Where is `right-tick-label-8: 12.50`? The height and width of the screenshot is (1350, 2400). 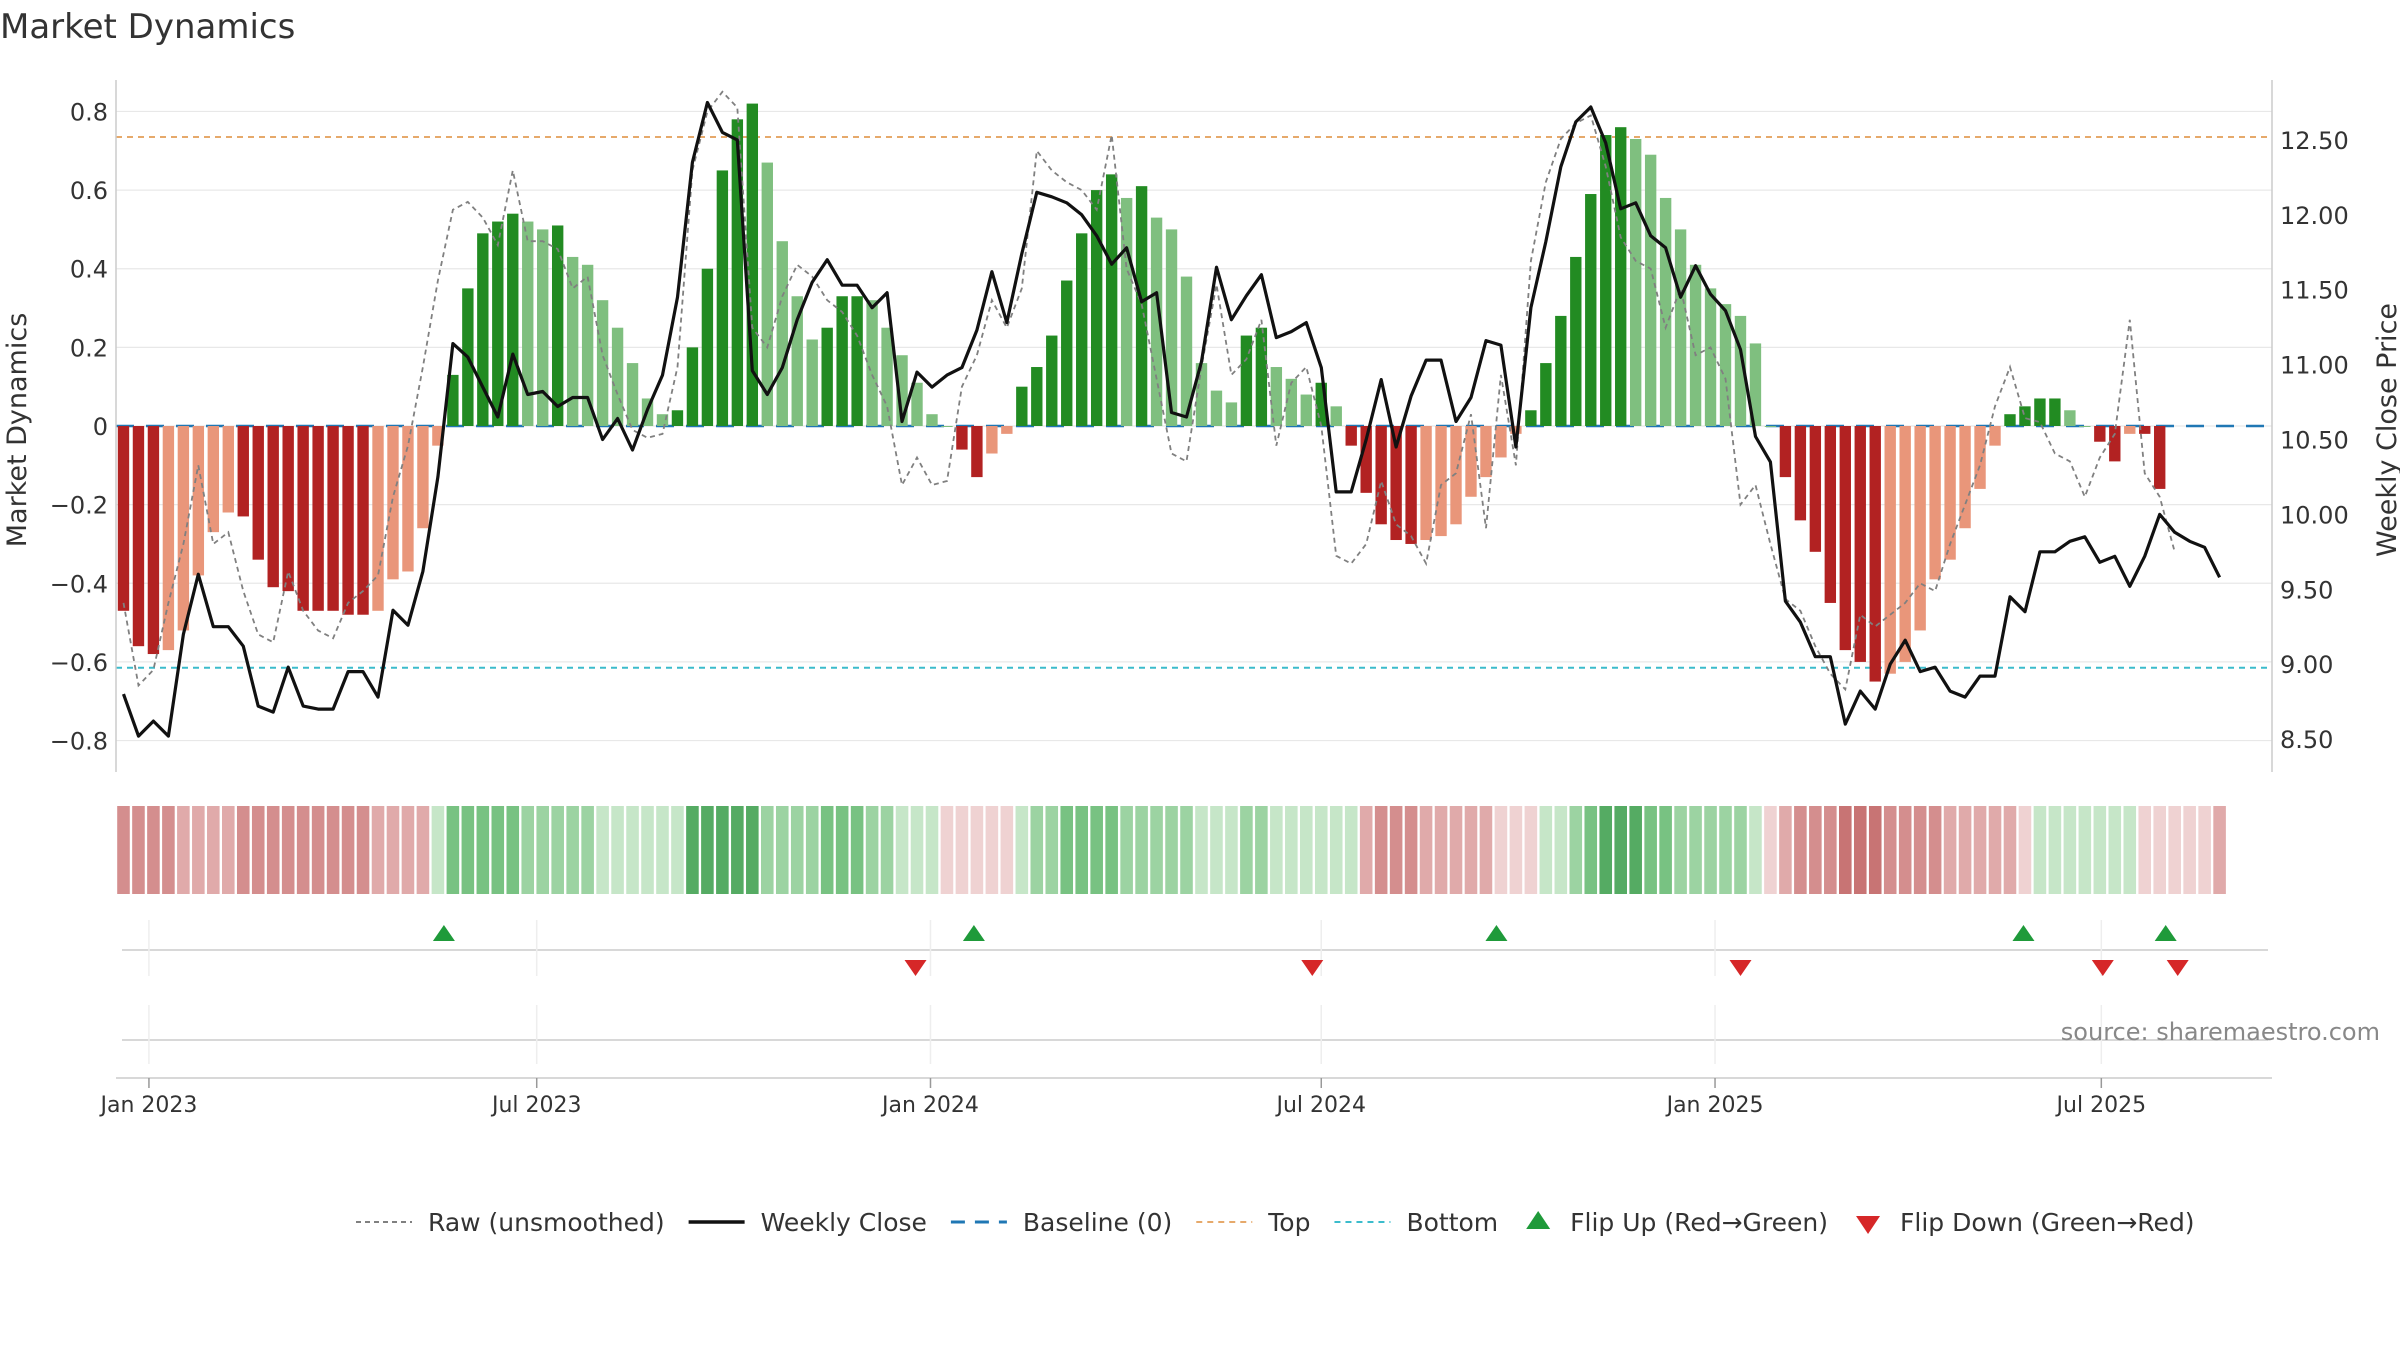
right-tick-label-8: 12.50 is located at coordinates (2314, 141).